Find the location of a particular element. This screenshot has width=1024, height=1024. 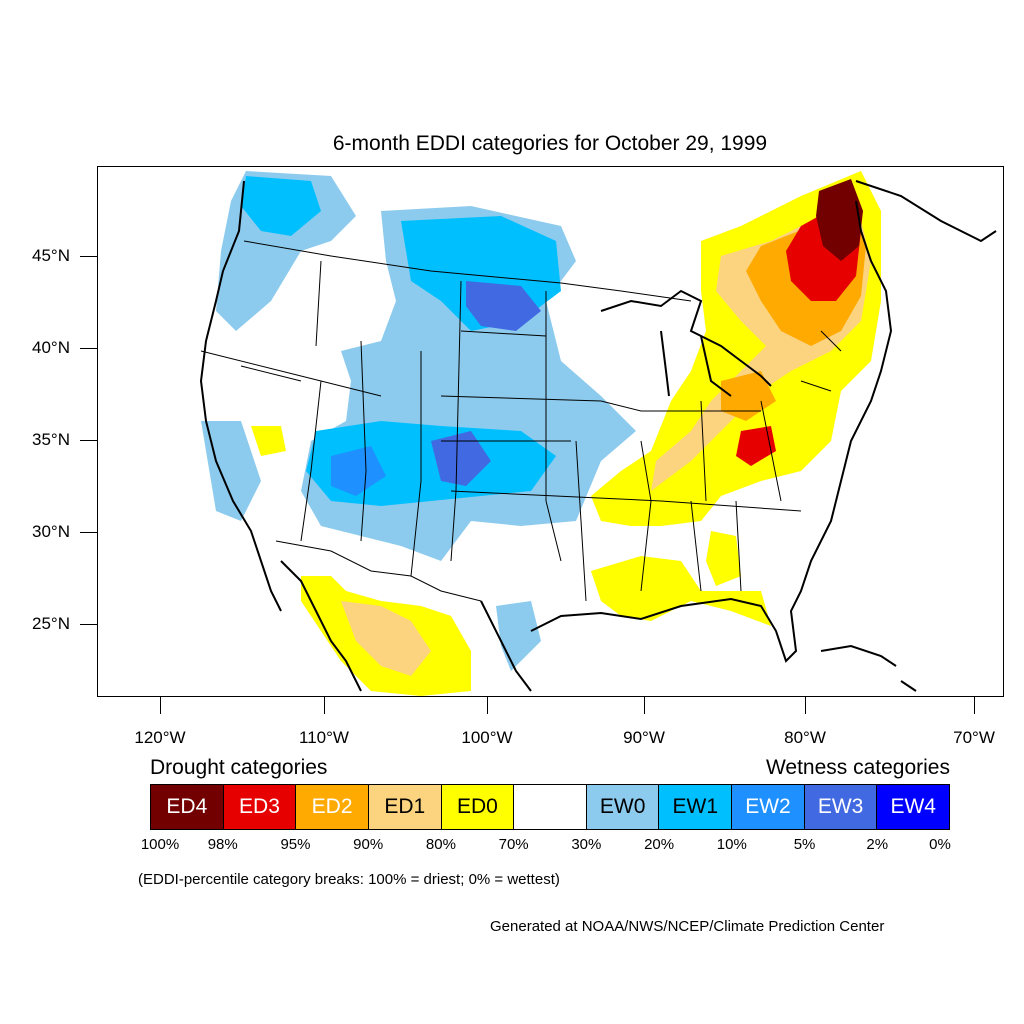

legend-swatch-ed4: ED4 is located at coordinates (187, 807).